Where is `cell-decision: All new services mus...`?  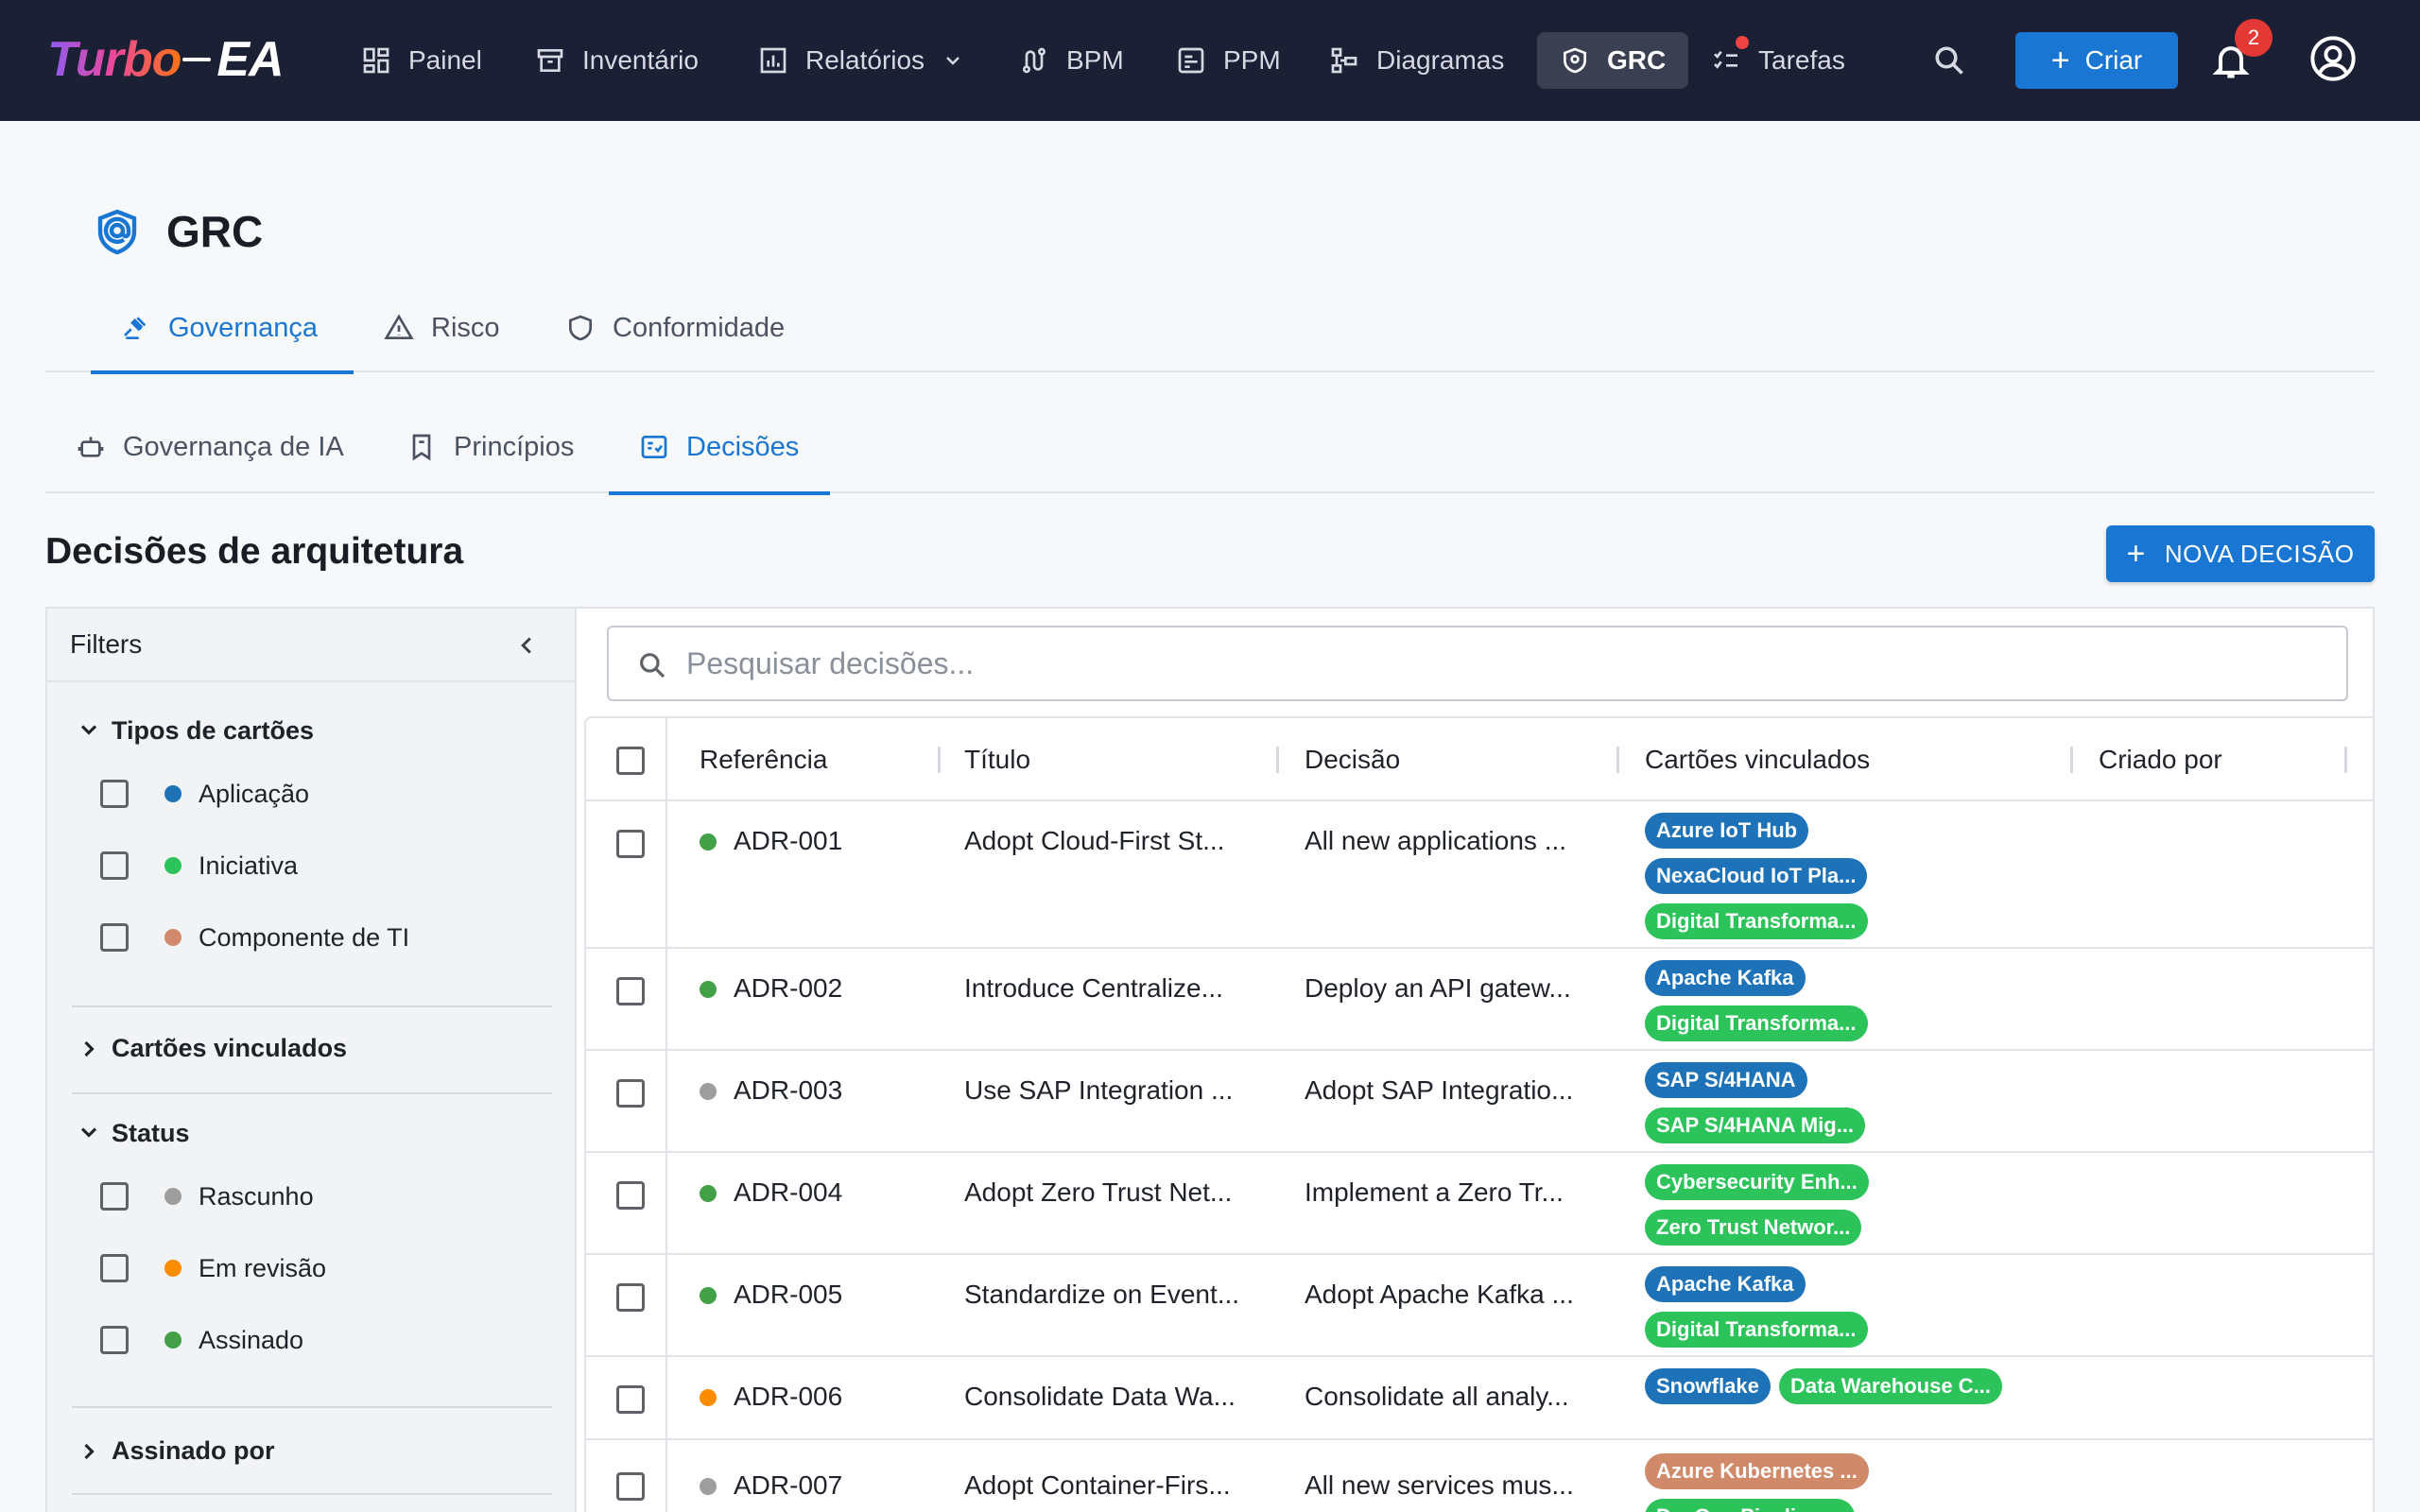 cell-decision: All new services mus... is located at coordinates (1439, 1485).